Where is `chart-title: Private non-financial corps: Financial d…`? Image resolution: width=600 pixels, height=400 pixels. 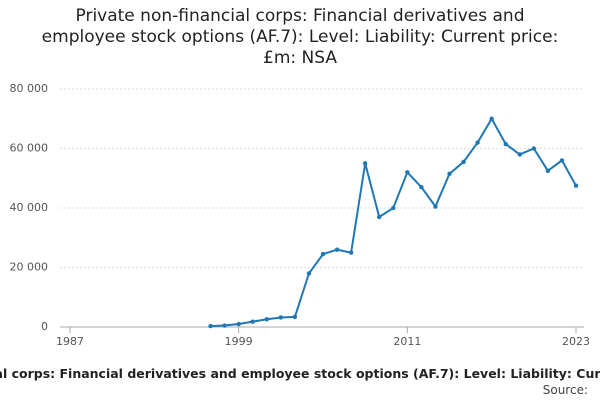
chart-title: Private non-financial corps: Financial d… is located at coordinates (300, 37).